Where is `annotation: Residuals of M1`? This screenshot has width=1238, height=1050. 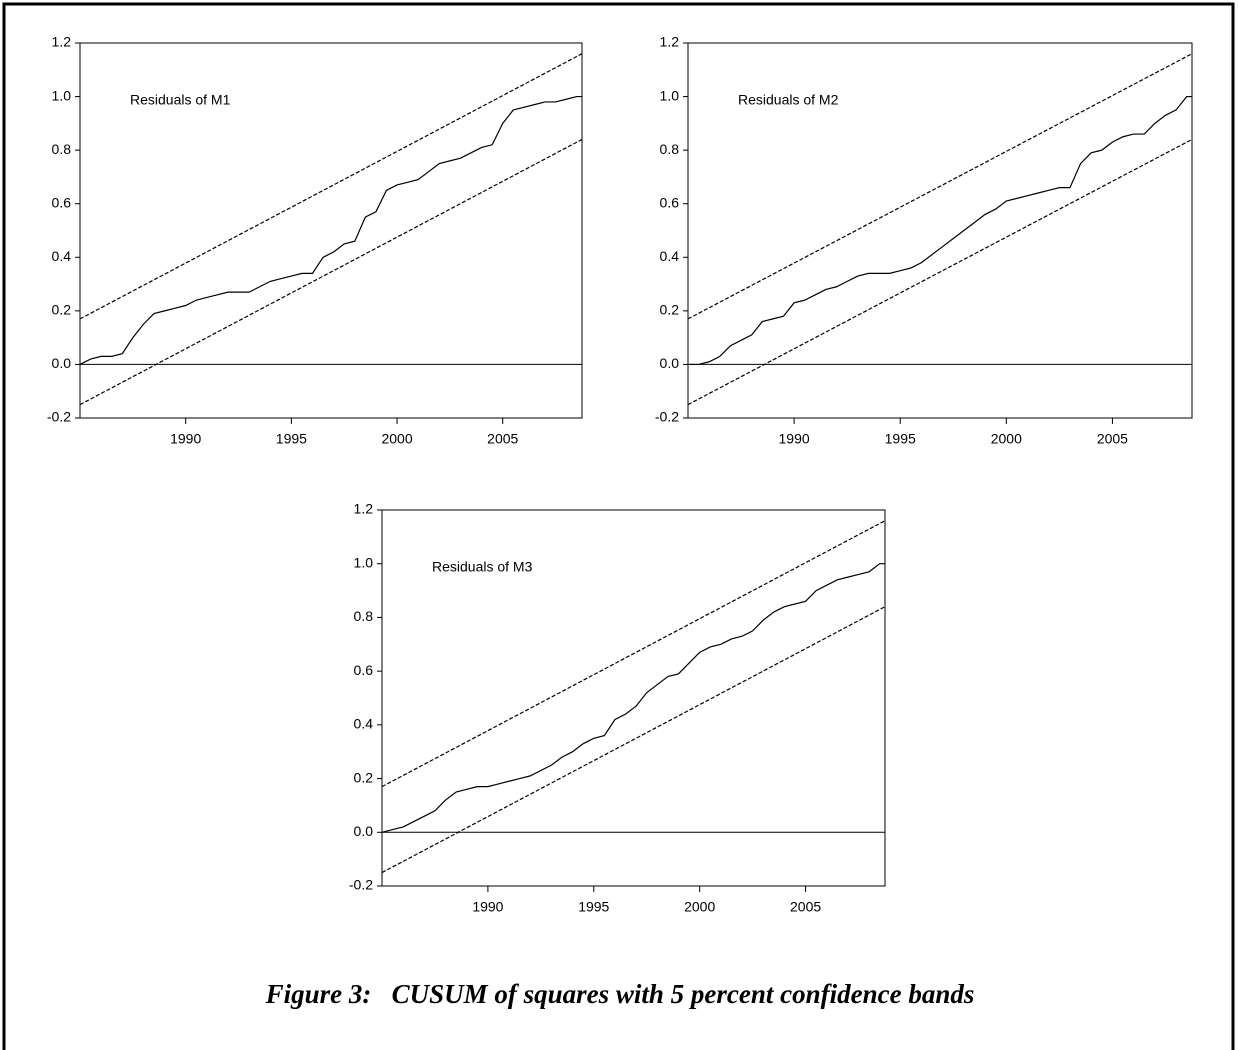
annotation: Residuals of M1 is located at coordinates (180, 100).